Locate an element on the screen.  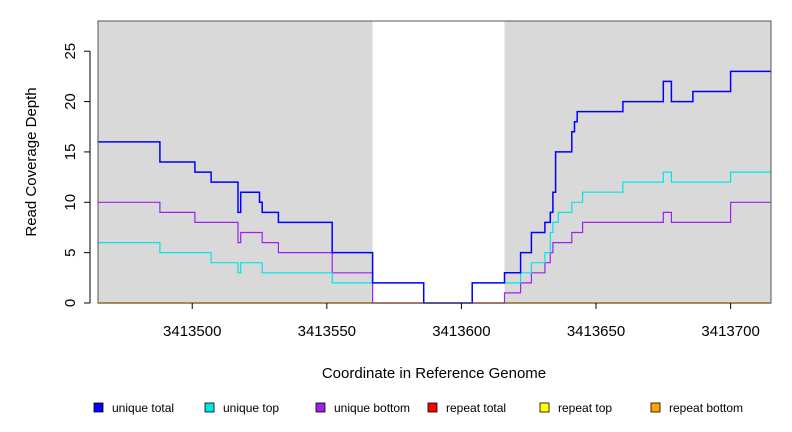
legend-label: repeat total is located at coordinates (476, 408).